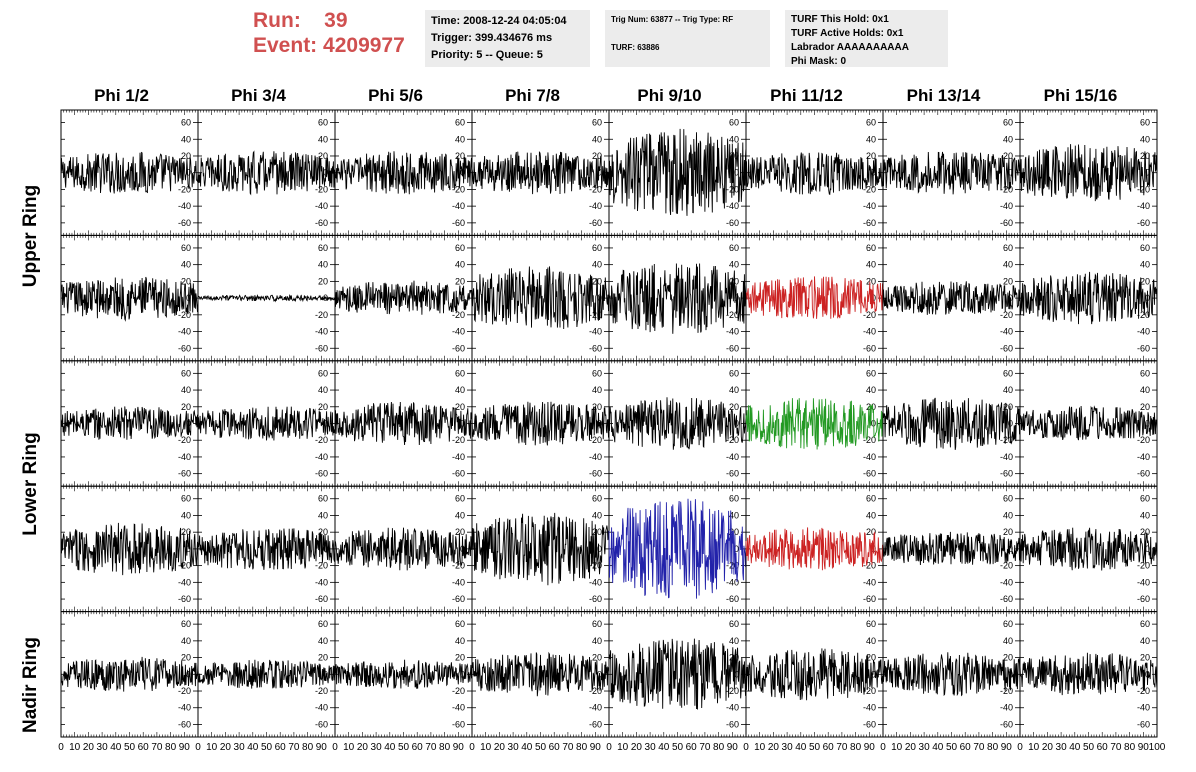 The height and width of the screenshot is (772, 1196). What do you see at coordinates (266, 423) in the screenshot?
I see `panel-frame` at bounding box center [266, 423].